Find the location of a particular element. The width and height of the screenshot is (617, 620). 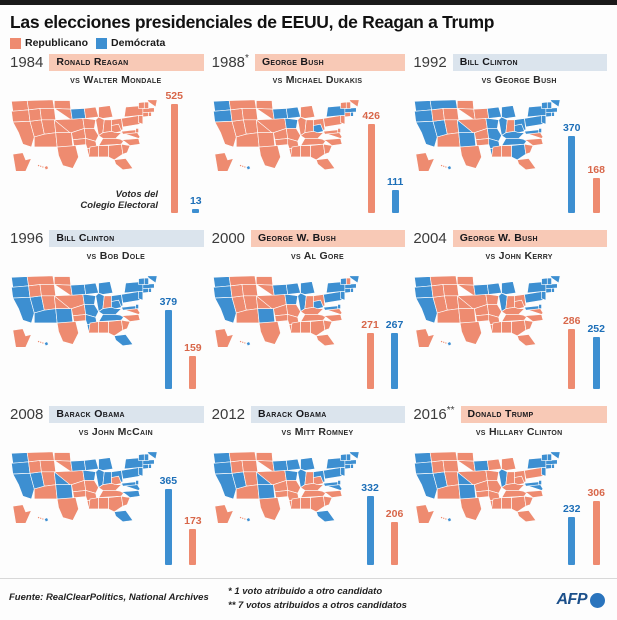

panel-map-area-2004: 286 252 is located at coordinates (510, 329).